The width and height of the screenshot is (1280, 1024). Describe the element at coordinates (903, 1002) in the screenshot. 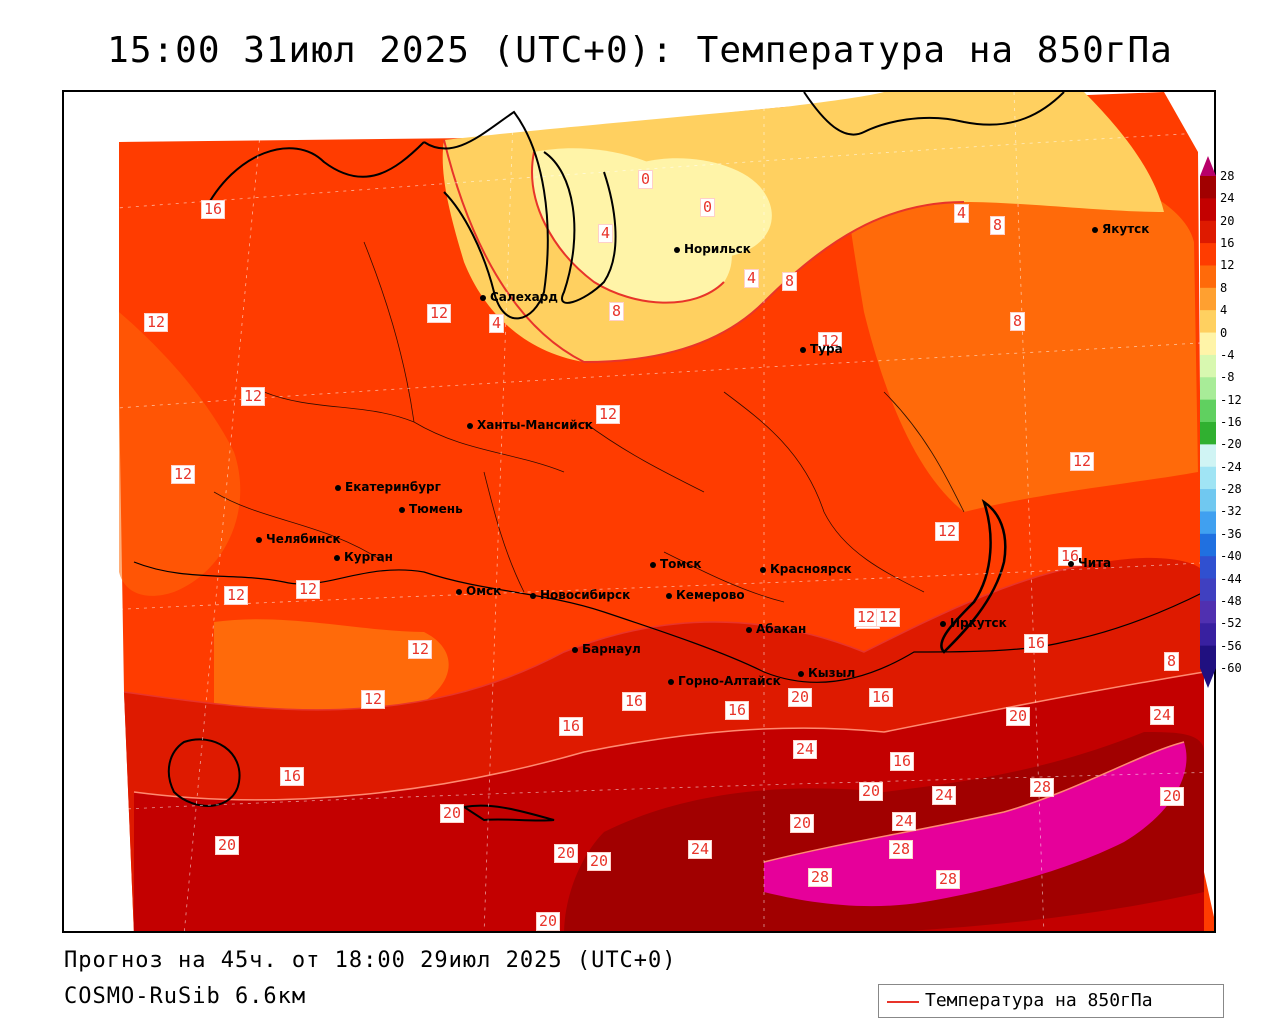

I see `legend-line-swatch` at that location.